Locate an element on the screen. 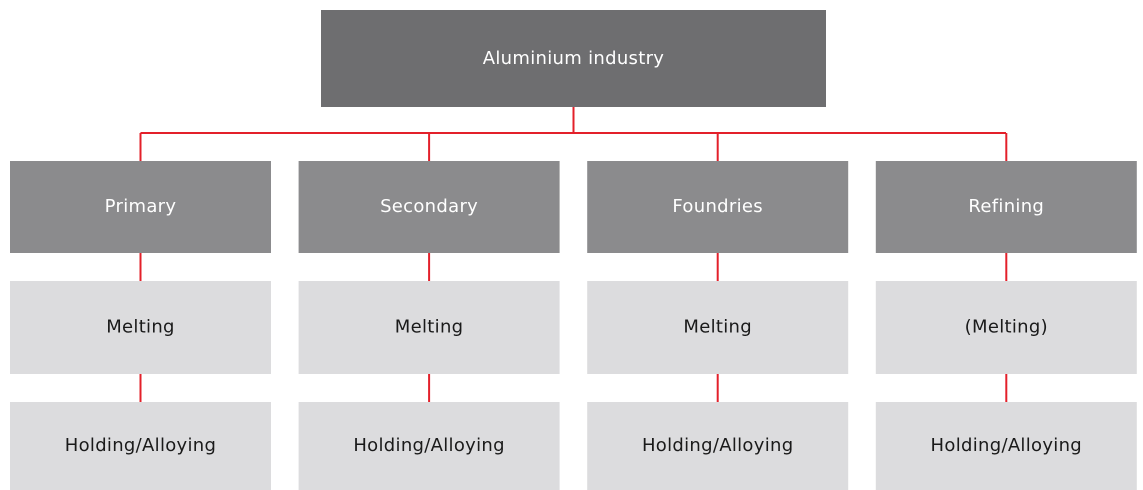  root-box is located at coordinates (573, 58).